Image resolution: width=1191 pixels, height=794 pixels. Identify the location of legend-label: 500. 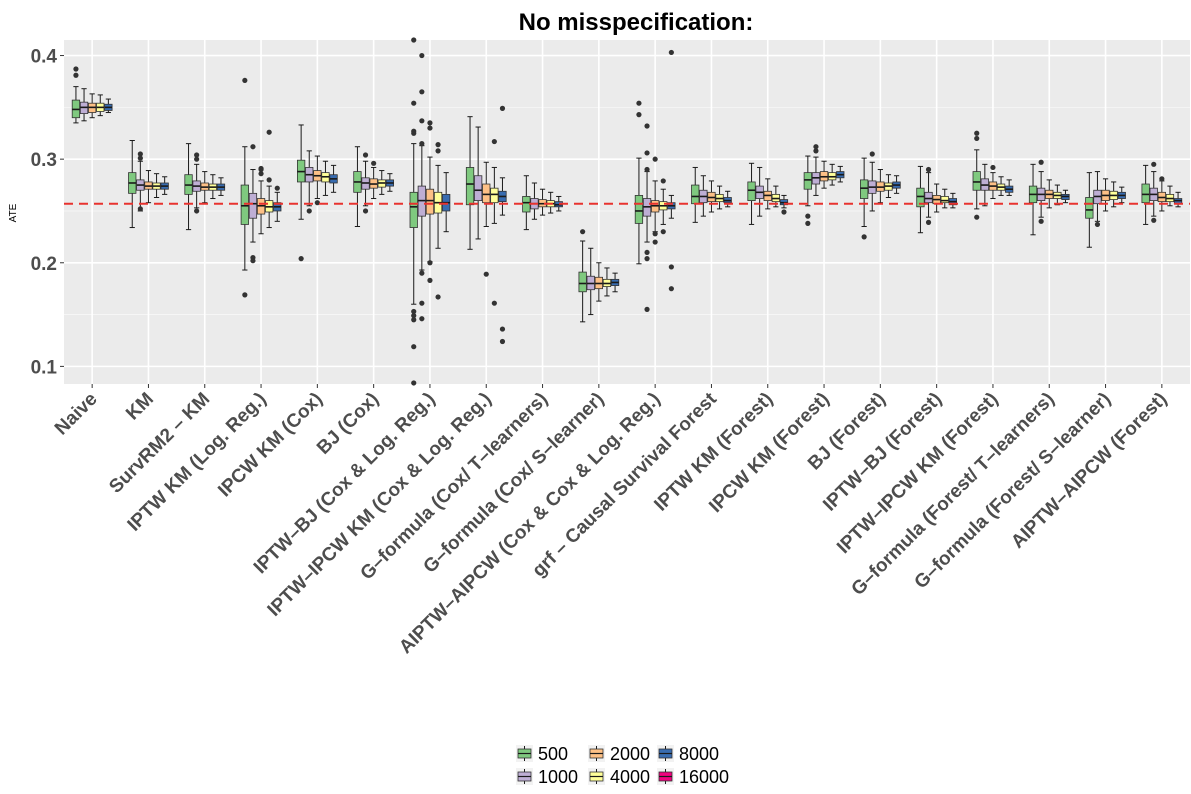
(553, 754).